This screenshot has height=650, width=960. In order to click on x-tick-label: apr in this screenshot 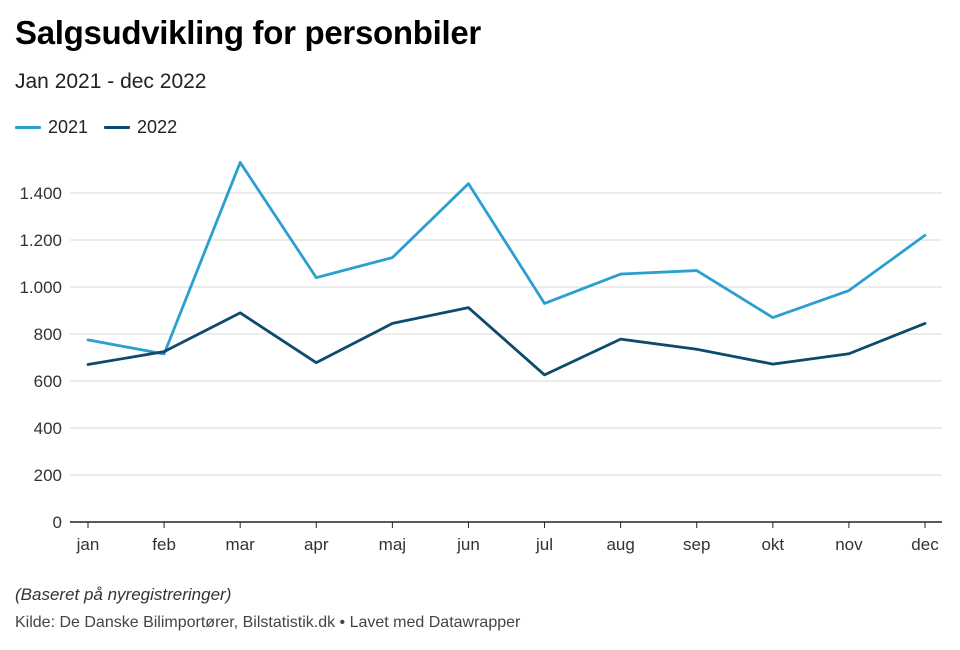, I will do `click(316, 544)`.